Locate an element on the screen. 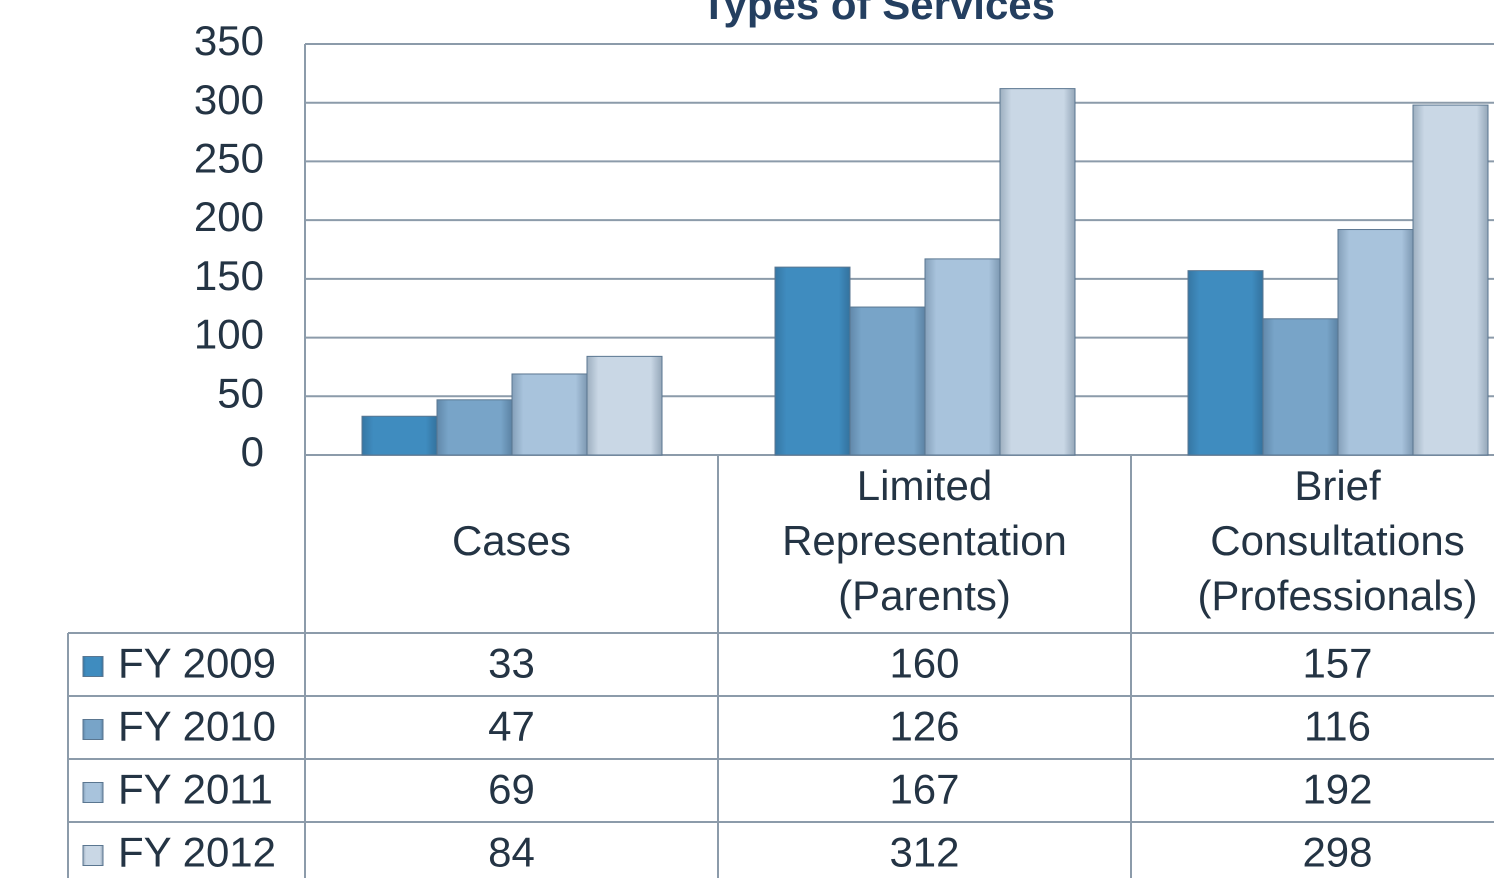 The height and width of the screenshot is (878, 1494). x-tick-label: Brief Consultations (Professionals) is located at coordinates (1337, 540).